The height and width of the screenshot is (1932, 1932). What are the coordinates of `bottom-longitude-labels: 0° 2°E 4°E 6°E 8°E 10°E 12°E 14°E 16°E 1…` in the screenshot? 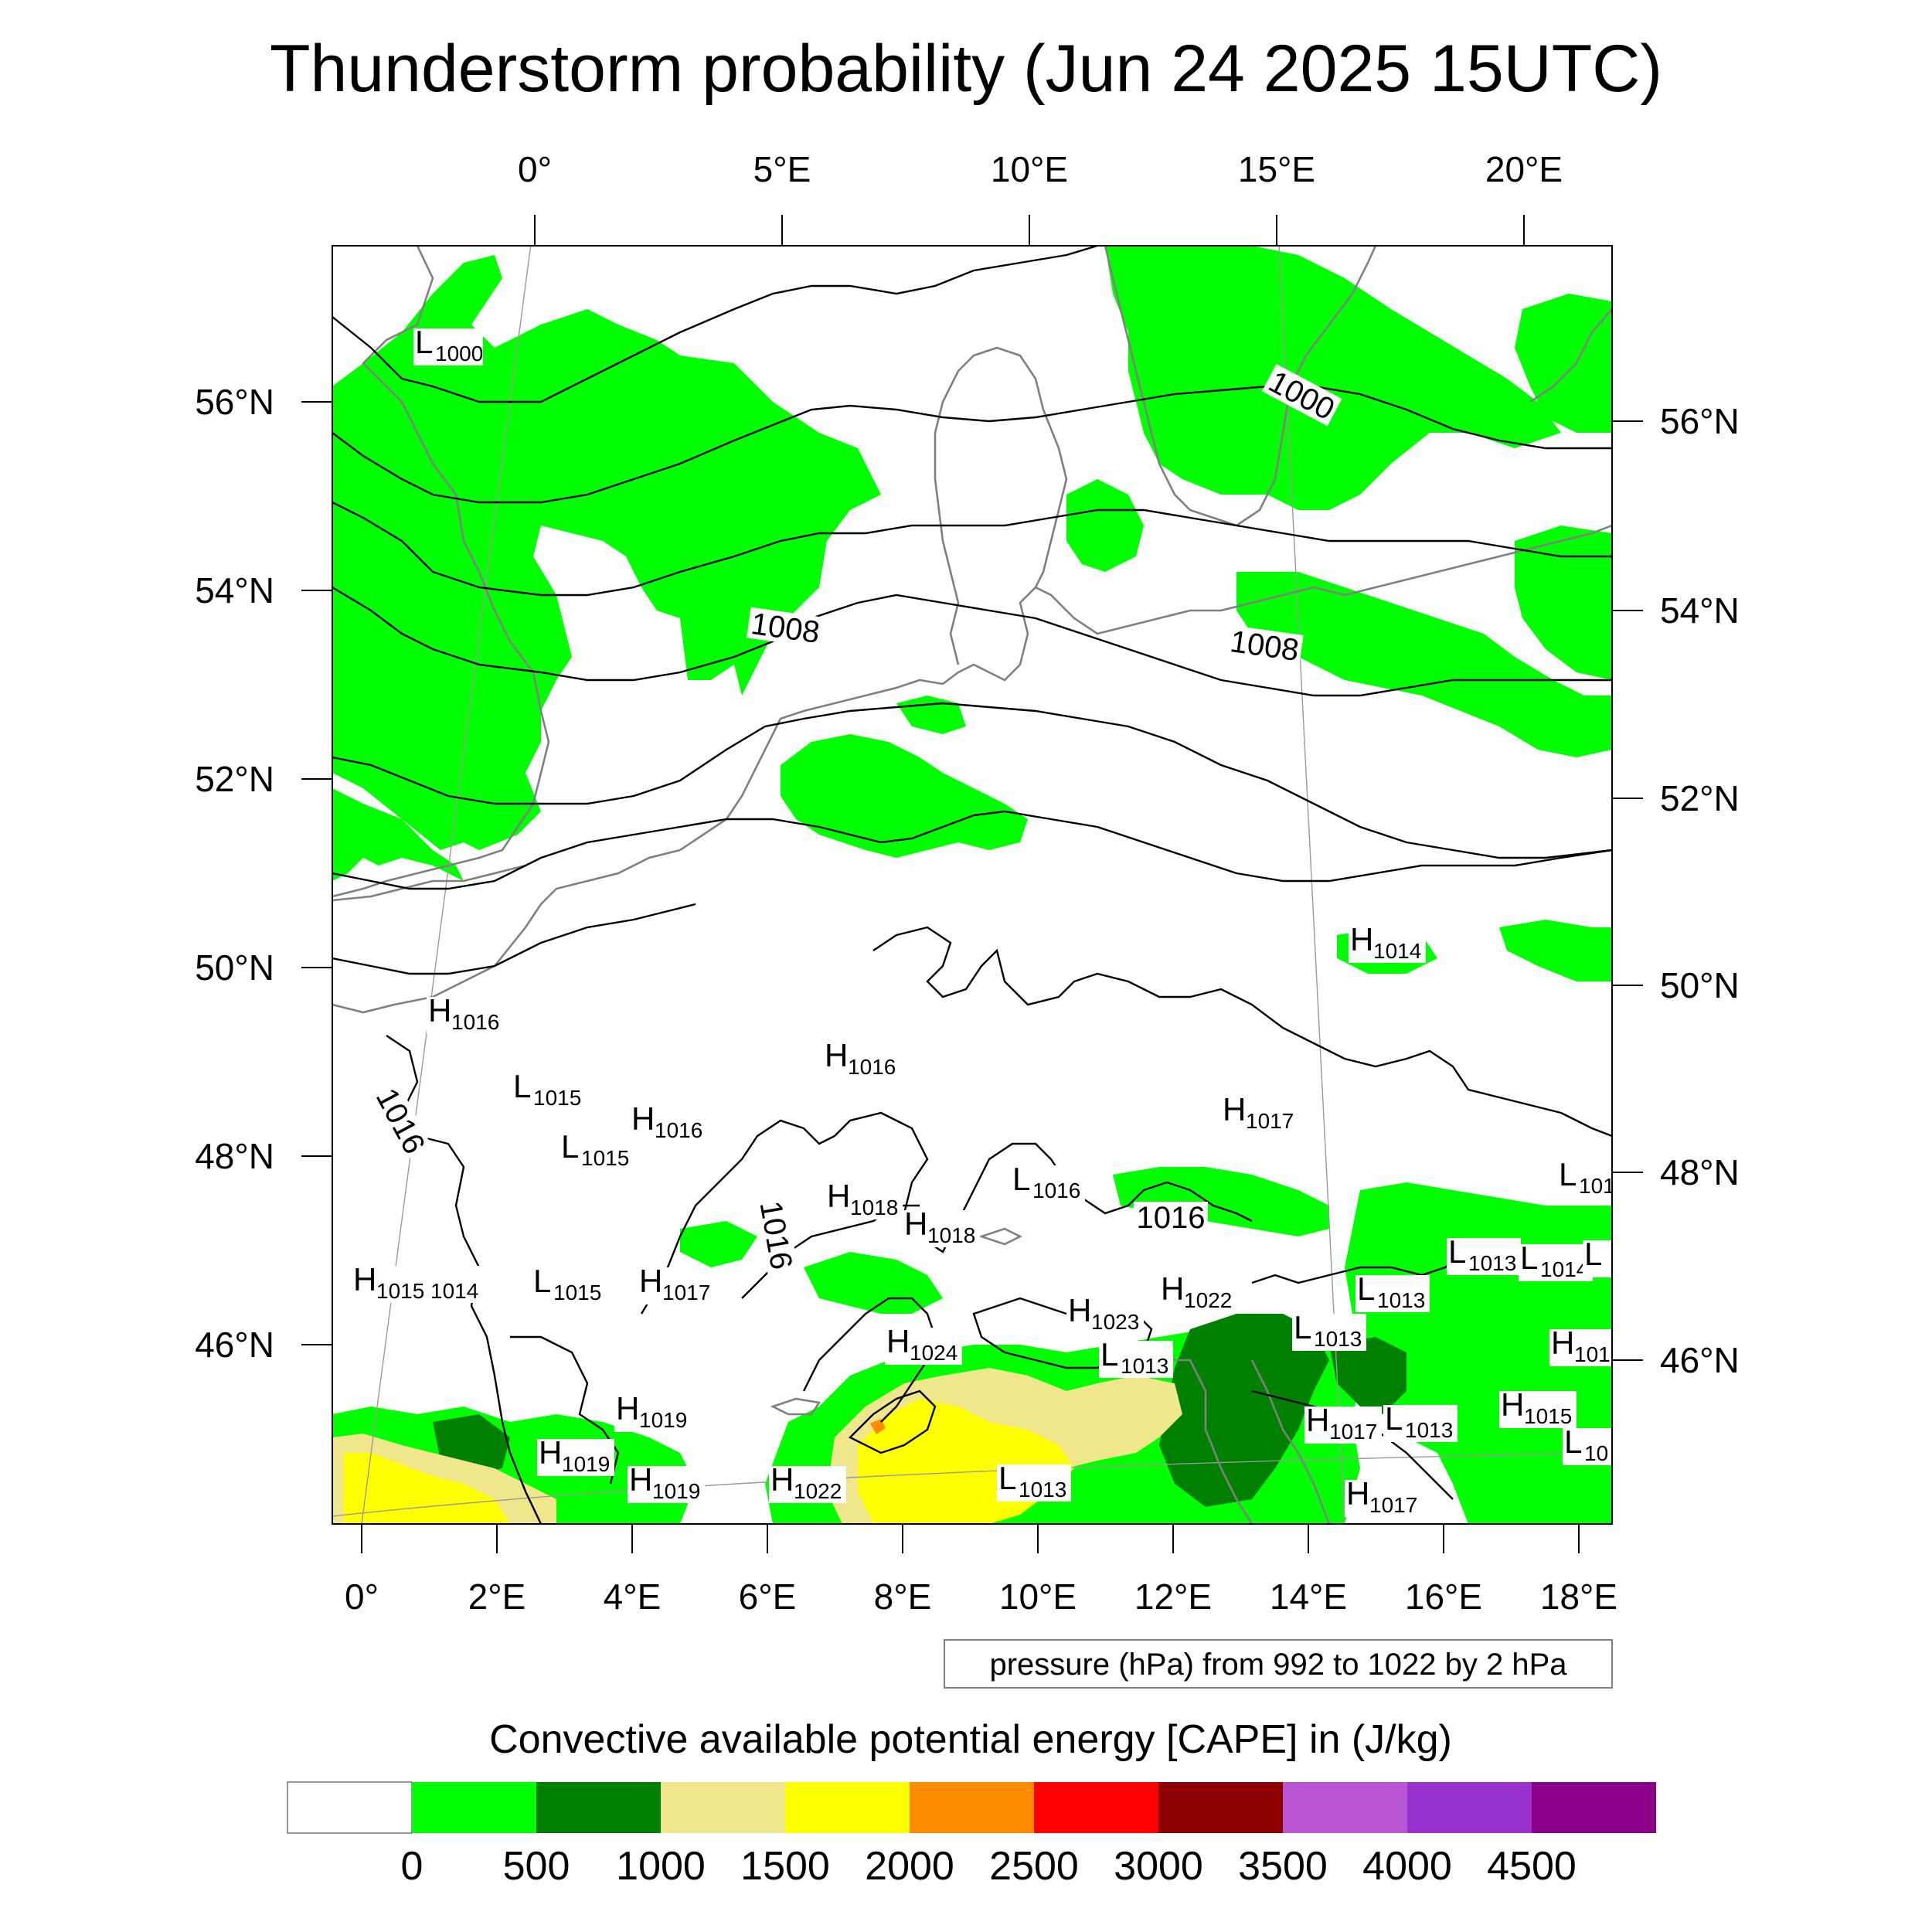 It's located at (981, 1597).